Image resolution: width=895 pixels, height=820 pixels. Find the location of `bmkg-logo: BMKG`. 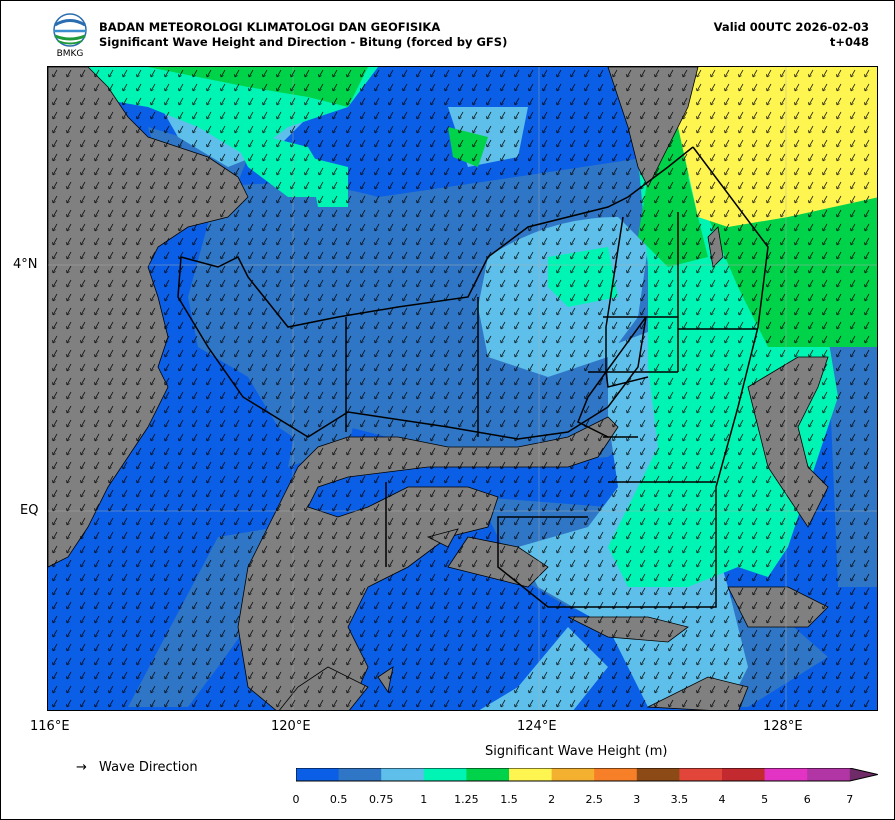

bmkg-logo: BMKG is located at coordinates (70, 35).